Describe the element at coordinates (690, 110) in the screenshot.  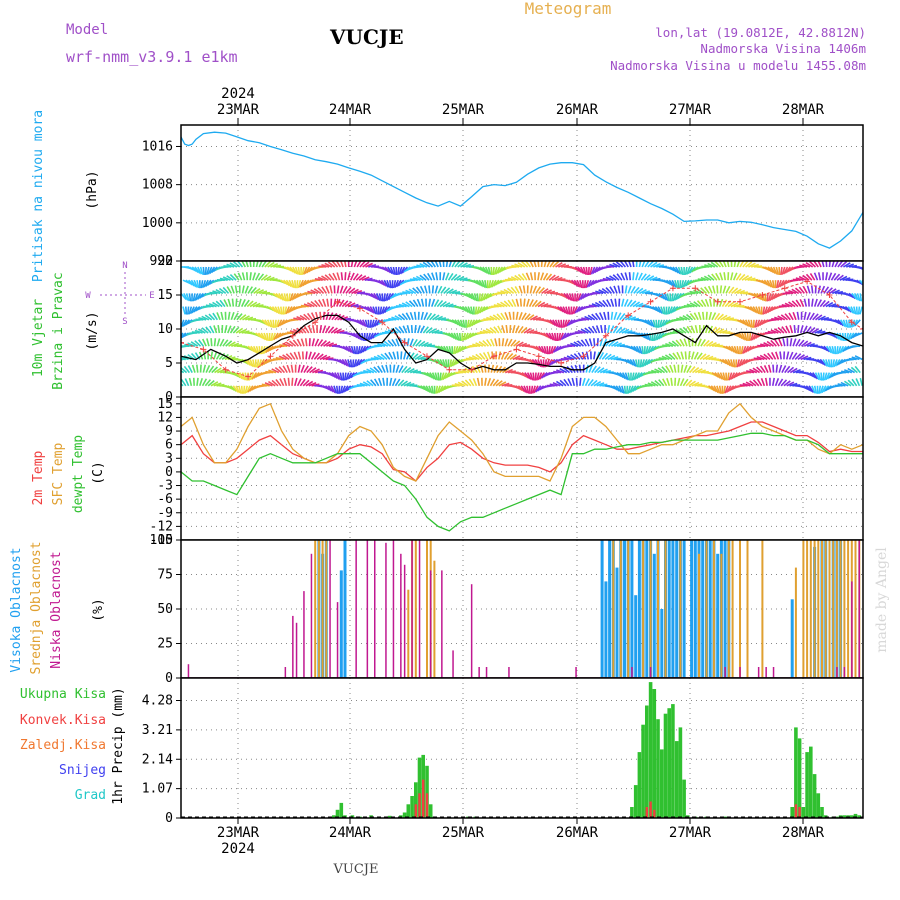
I see `top-day-label: 27MAR` at that location.